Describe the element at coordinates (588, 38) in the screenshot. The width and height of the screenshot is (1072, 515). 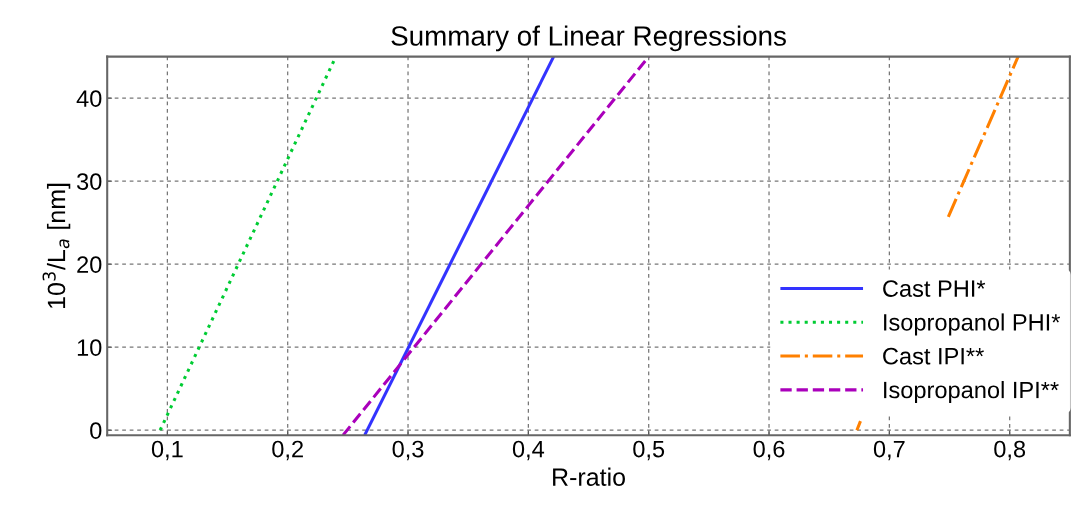
I see `chart-title: Summary of Linear Regressions` at that location.